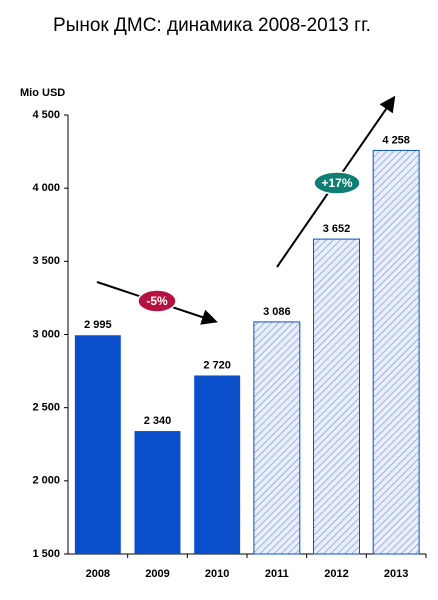  What do you see at coordinates (46, 408) in the screenshot?
I see `y-tick-label: 2 500` at bounding box center [46, 408].